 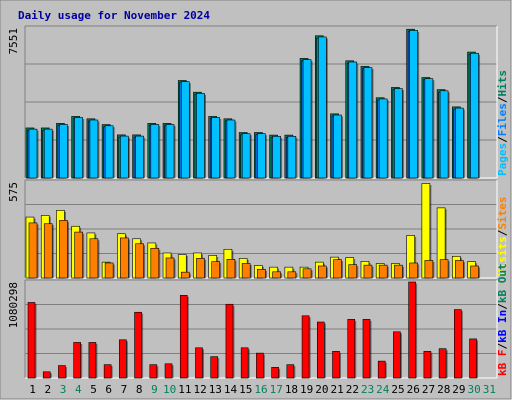 I want to click on day-label-19: 19, so click(x=306, y=389).